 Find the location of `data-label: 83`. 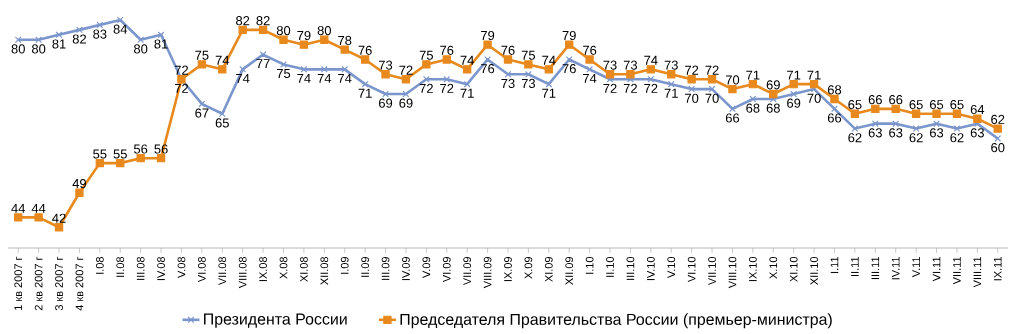

data-label: 83 is located at coordinates (100, 34).